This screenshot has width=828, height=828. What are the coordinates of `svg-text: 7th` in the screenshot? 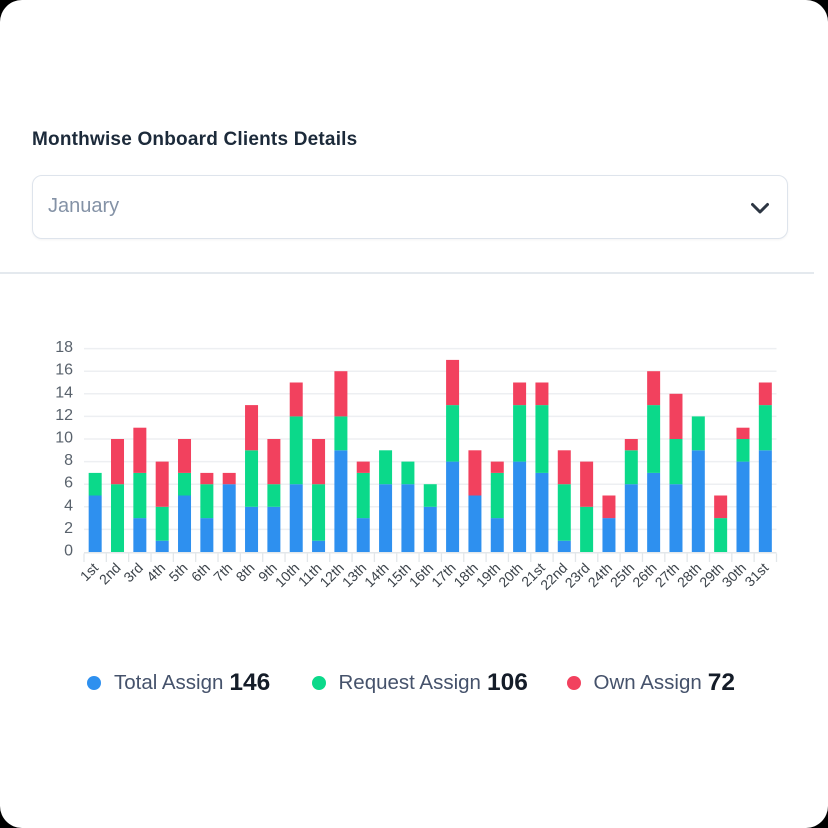 It's located at (222, 572).